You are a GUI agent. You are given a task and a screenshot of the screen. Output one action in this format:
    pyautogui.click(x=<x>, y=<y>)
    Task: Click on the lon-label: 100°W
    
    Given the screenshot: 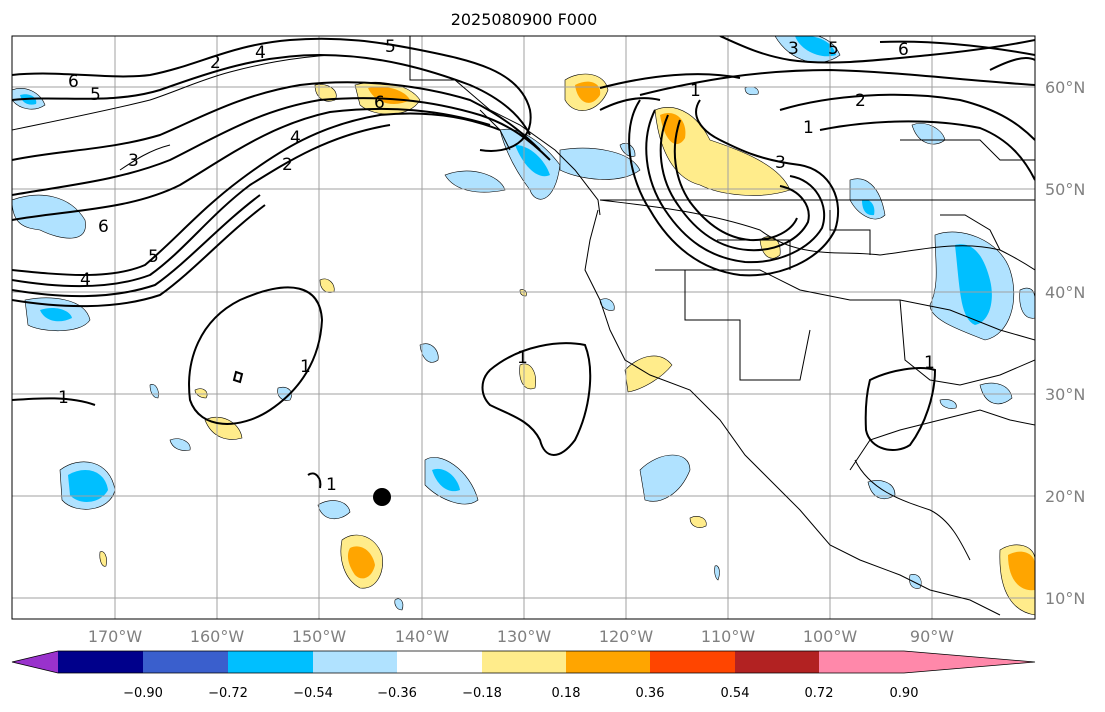 What is the action you would take?
    pyautogui.click(x=830, y=636)
    